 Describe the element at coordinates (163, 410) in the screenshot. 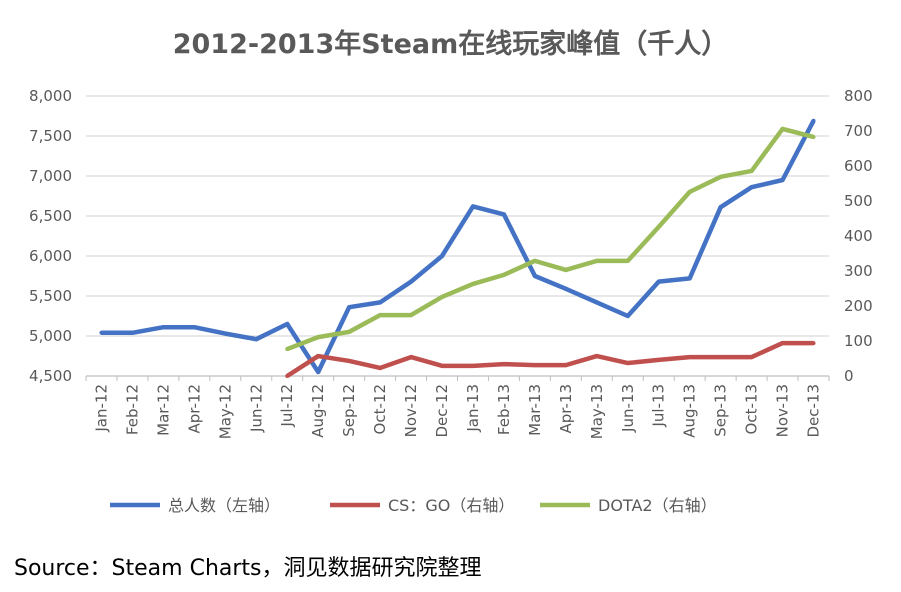

I see `x-tick-label: Mar-12` at that location.